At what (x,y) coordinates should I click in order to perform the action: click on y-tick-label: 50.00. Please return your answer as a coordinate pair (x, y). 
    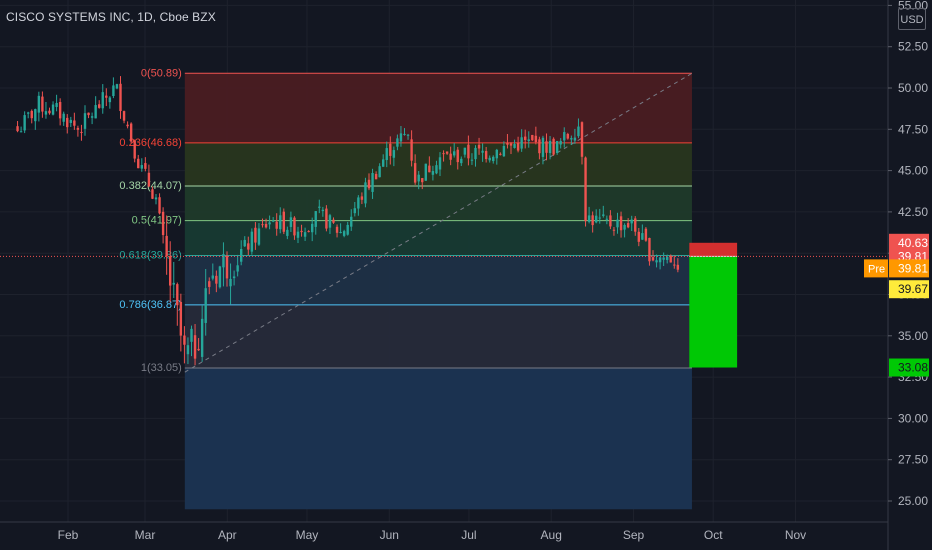
    Looking at the image, I should click on (913, 88).